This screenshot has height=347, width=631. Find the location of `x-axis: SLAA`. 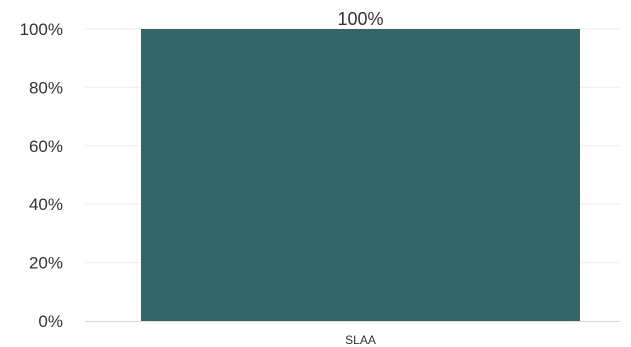

x-axis: SLAA is located at coordinates (352, 334).